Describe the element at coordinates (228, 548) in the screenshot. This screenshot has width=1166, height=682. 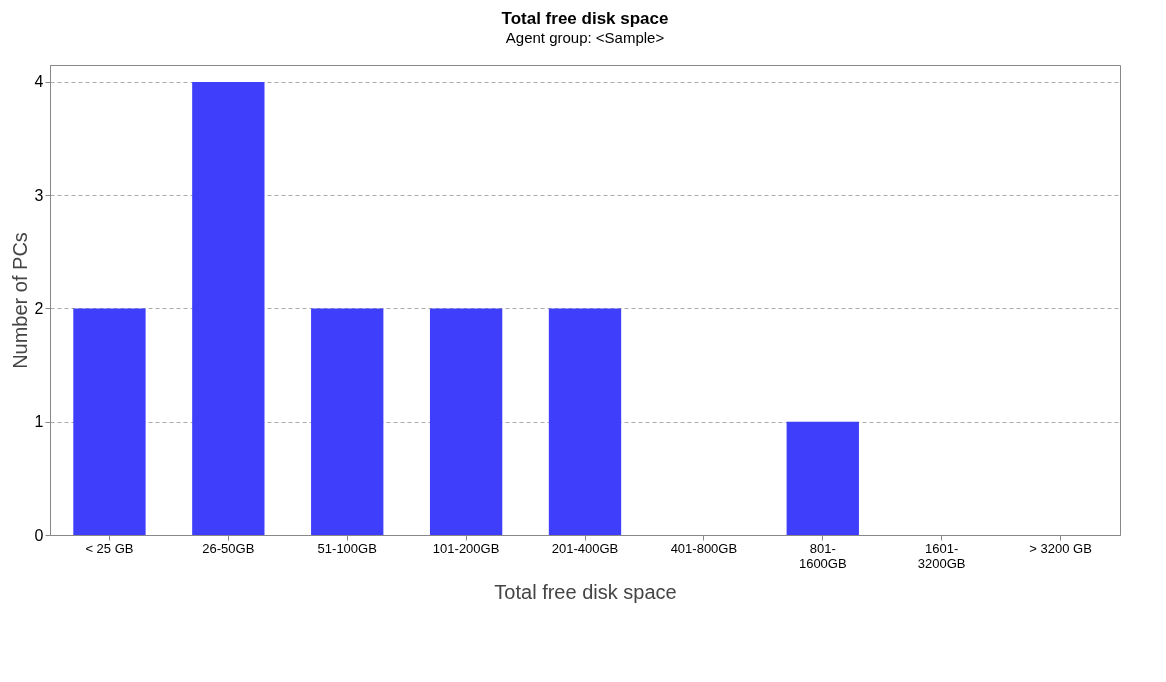
I see `x-tick-label: 26-50GB` at that location.